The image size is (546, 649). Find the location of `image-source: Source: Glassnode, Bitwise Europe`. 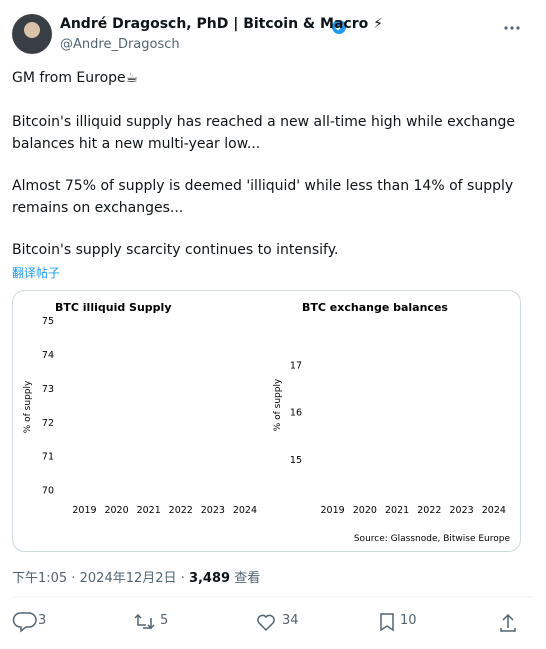

image-source: Source: Glassnode, Bitwise Europe is located at coordinates (432, 539).